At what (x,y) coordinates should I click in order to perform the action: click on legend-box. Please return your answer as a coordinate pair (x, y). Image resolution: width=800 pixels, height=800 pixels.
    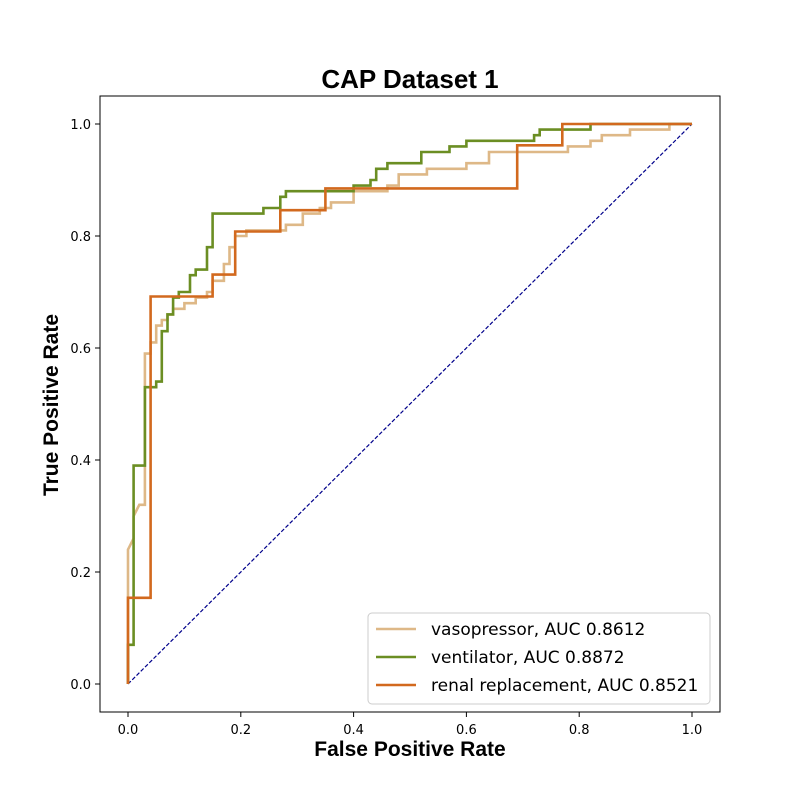
    Looking at the image, I should click on (539, 658).